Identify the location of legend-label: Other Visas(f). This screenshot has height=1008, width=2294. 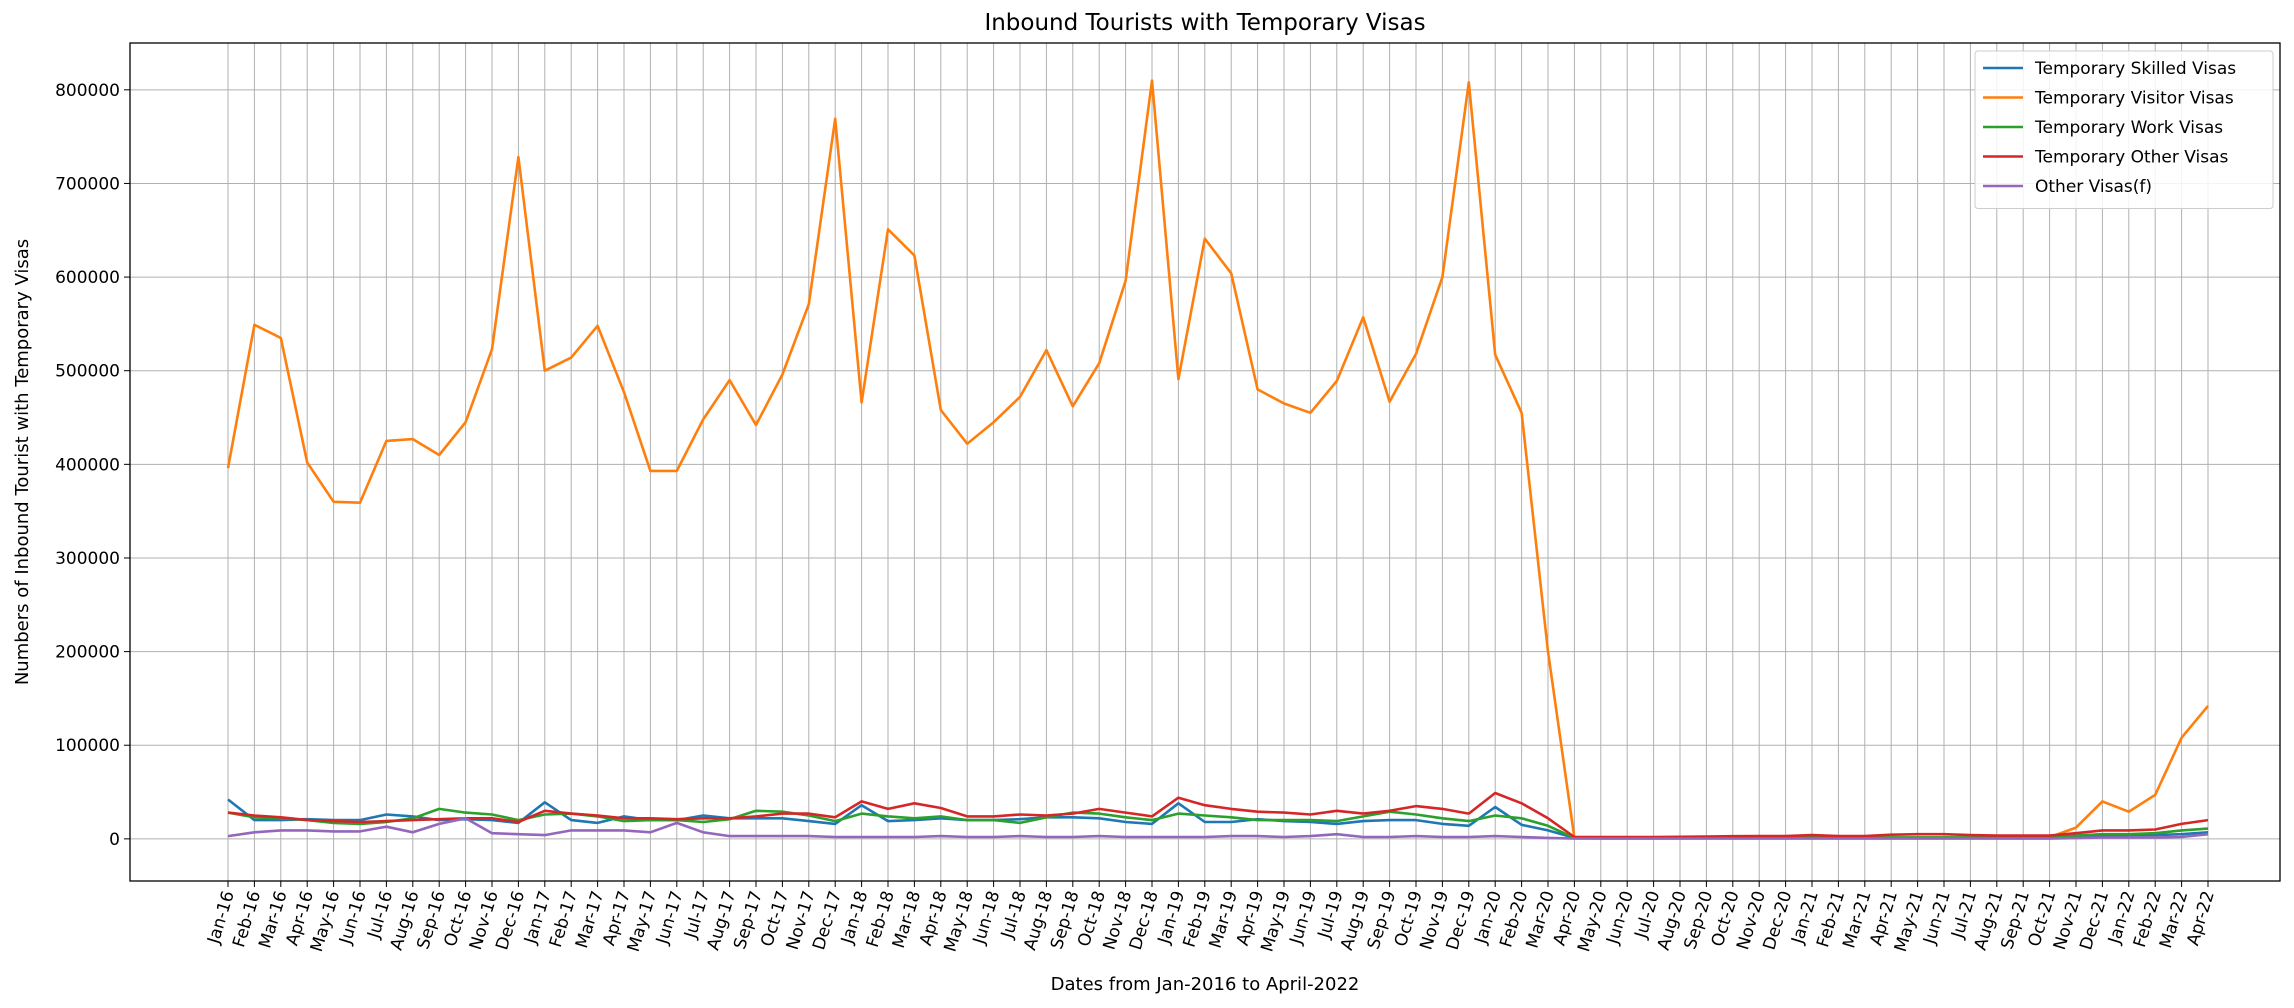
(2093, 187).